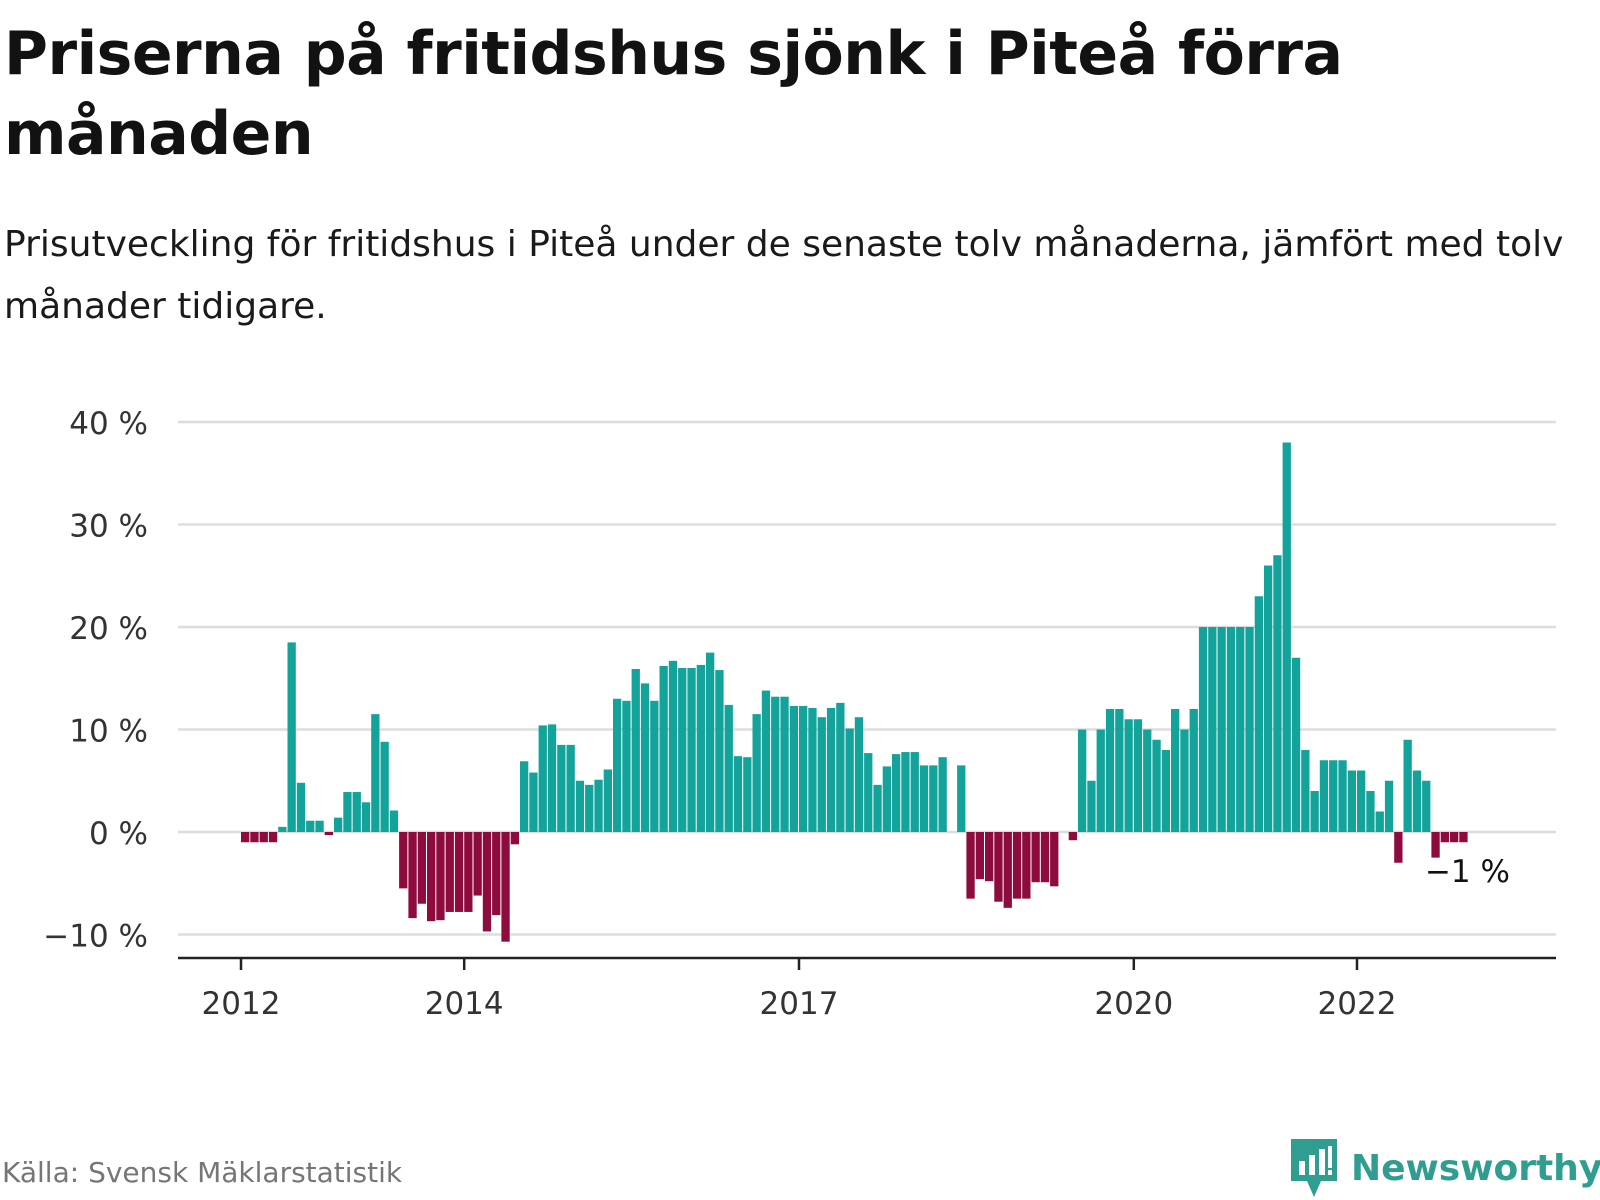 The image size is (1600, 1200). What do you see at coordinates (202, 1172) in the screenshot?
I see `source-note: Källa: Svensk Mäklarstatistik` at bounding box center [202, 1172].